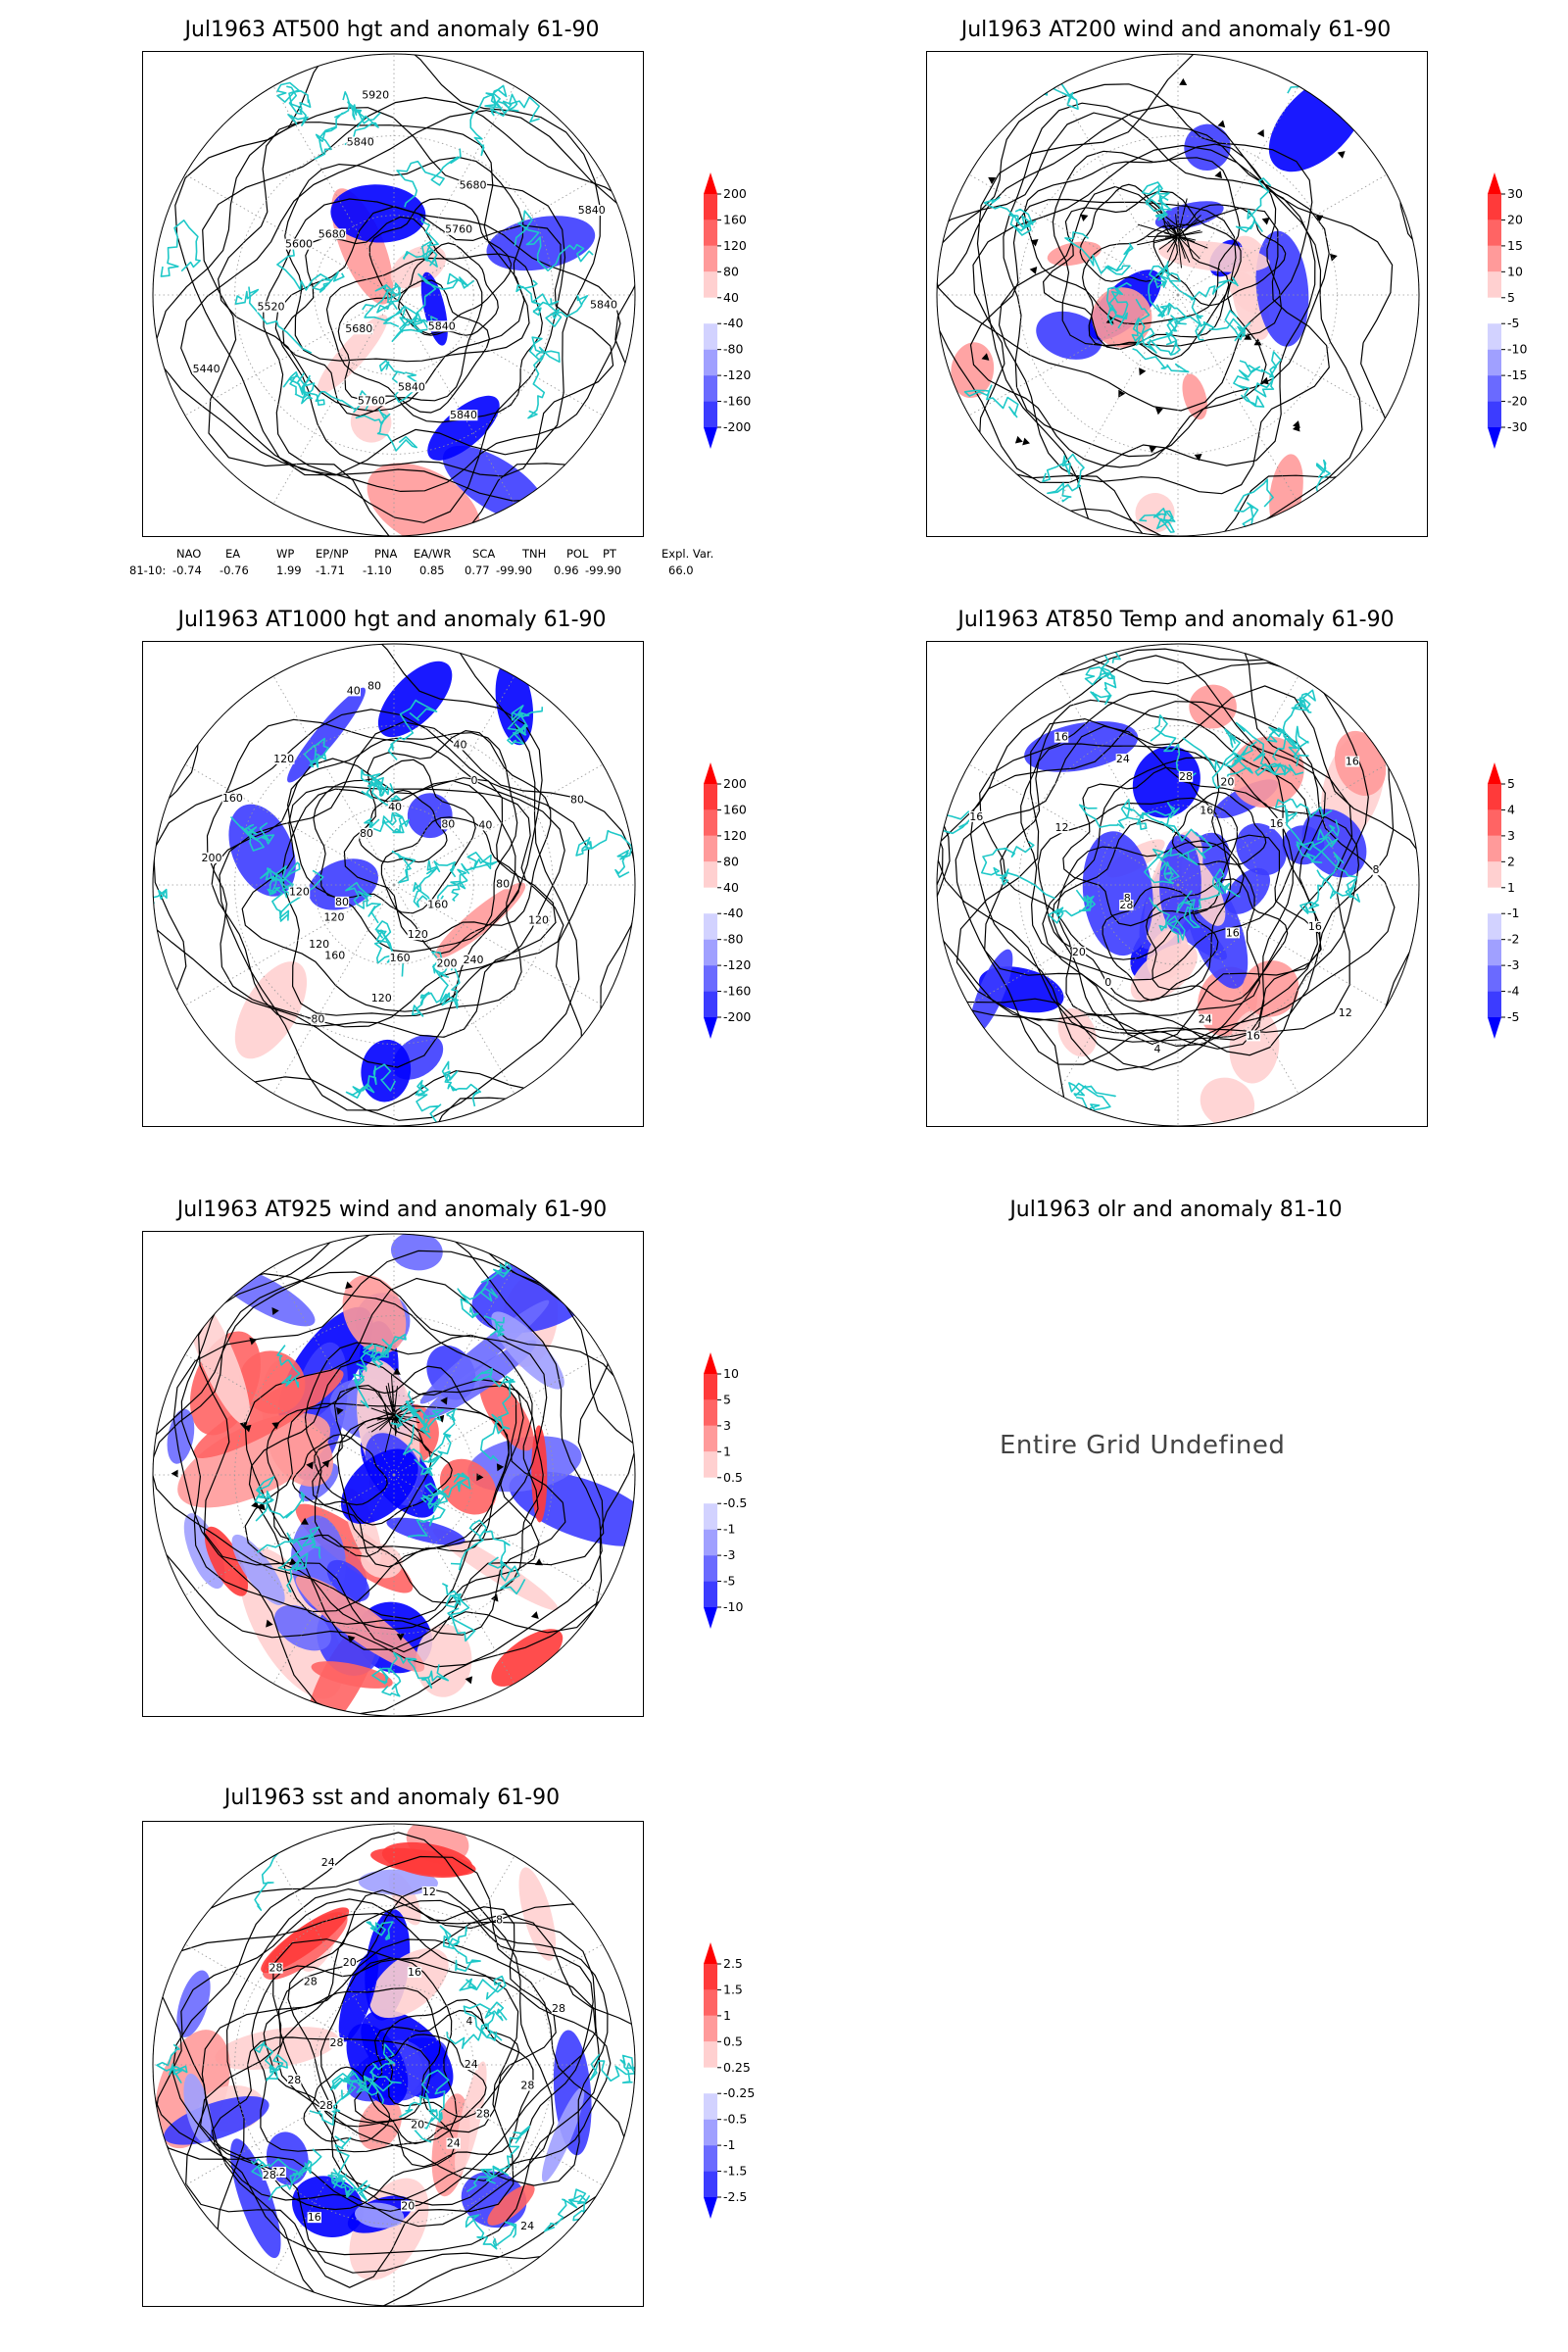  Describe the element at coordinates (1061, 827) in the screenshot. I see `contour-label: 12` at that location.